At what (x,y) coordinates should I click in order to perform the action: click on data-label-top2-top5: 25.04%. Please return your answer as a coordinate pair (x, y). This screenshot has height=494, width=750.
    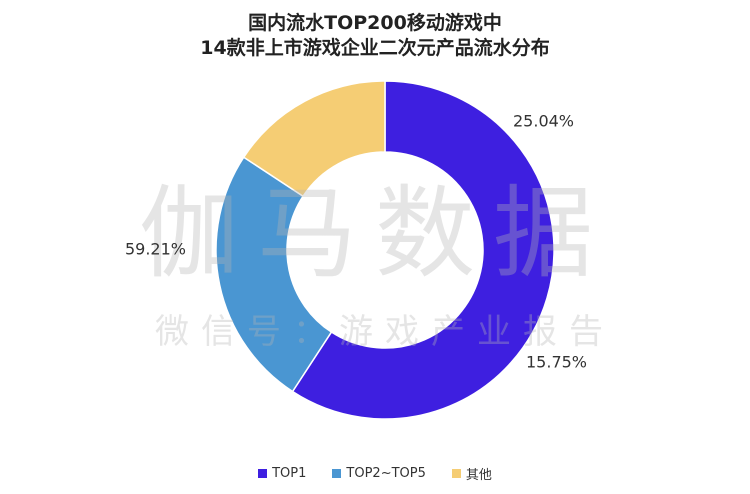
    Looking at the image, I should click on (543, 121).